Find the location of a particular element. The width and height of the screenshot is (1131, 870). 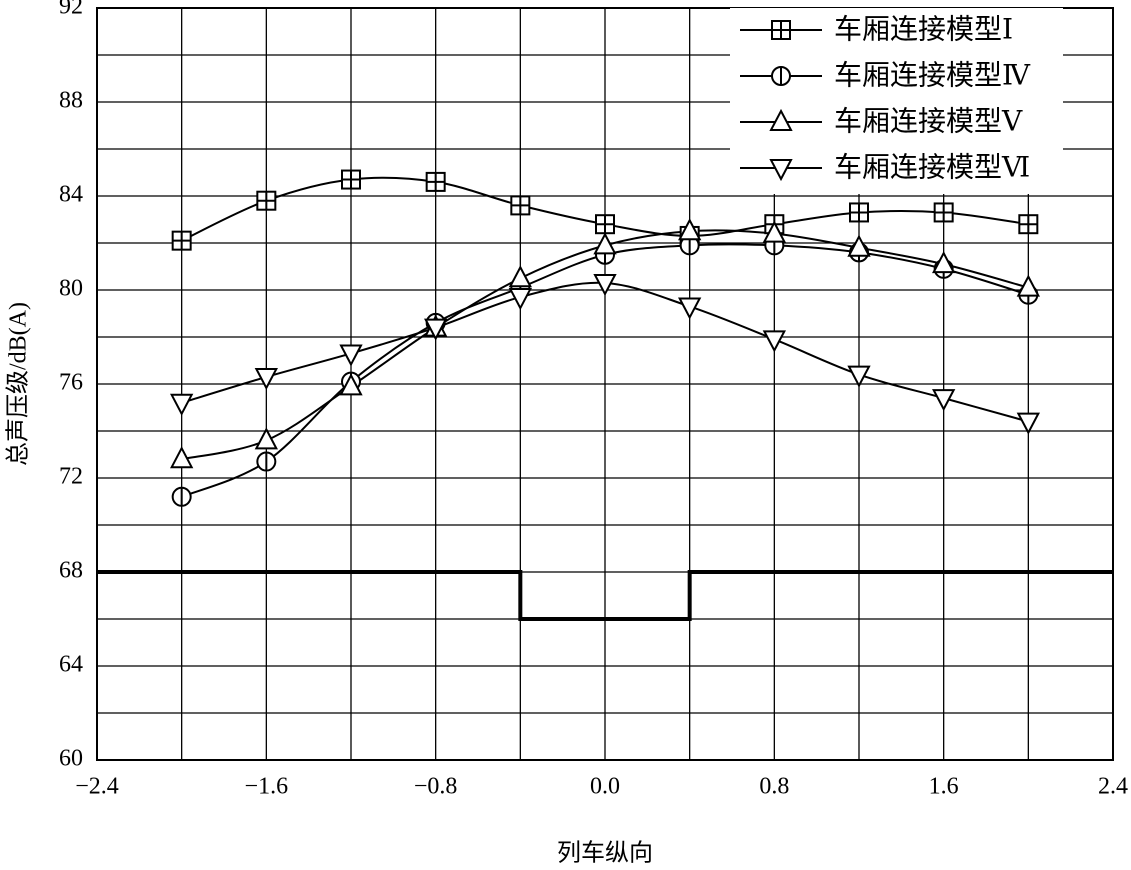

legend-label: 车厢连接模型Ⅰ is located at coordinates (923, 29).